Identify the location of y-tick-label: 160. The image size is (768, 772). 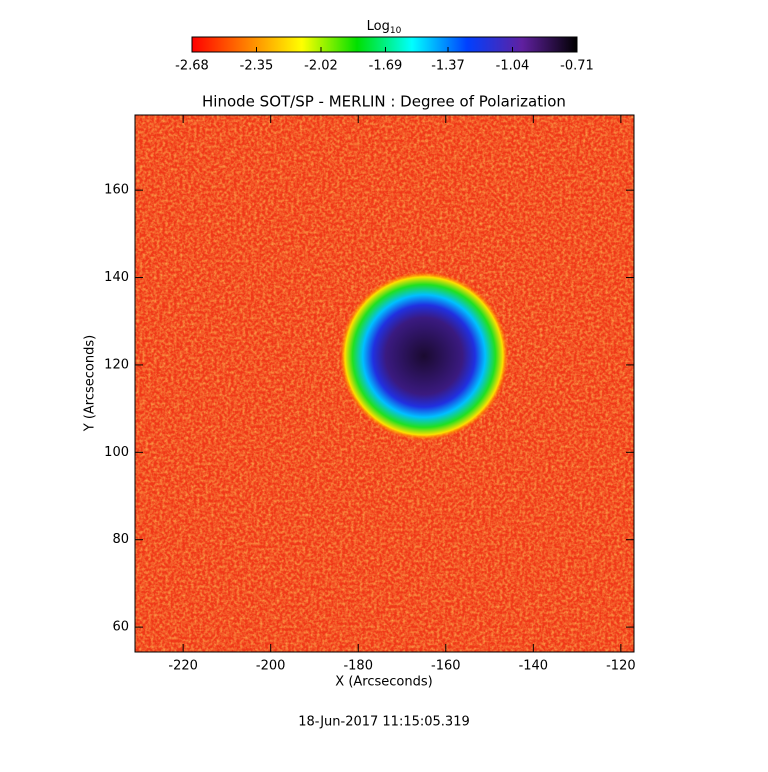
(116, 190).